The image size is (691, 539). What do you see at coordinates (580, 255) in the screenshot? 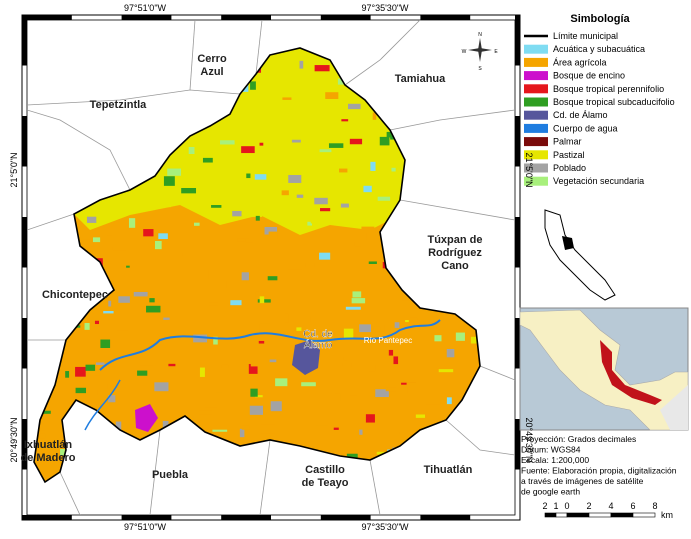
I see `state-inset` at bounding box center [580, 255].